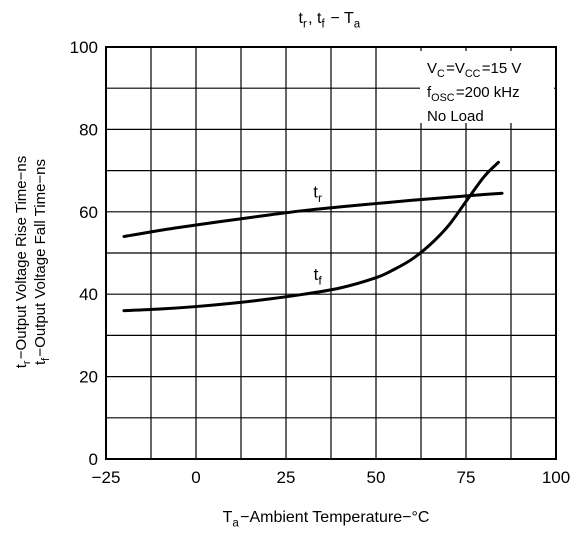 The height and width of the screenshot is (534, 579). Describe the element at coordinates (195, 477) in the screenshot. I see `x-tick-label: 0` at that location.